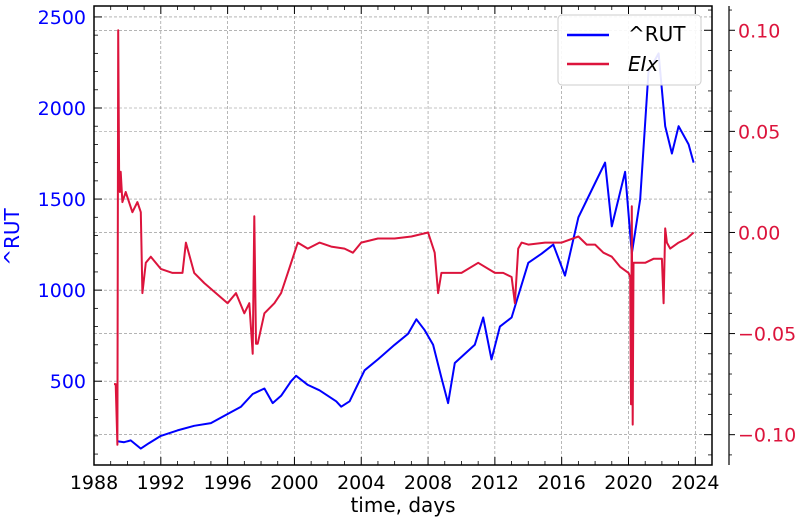 The width and height of the screenshot is (809, 522). What do you see at coordinates (294, 483) in the screenshot?
I see `x-tick-label: 2000` at bounding box center [294, 483].